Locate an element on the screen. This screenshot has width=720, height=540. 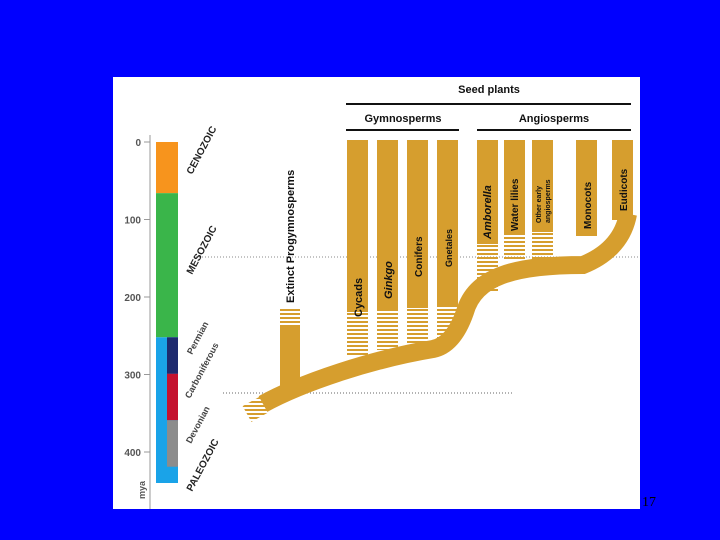
mesozoic-label: MESOZOIC is located at coordinates (202, 250).